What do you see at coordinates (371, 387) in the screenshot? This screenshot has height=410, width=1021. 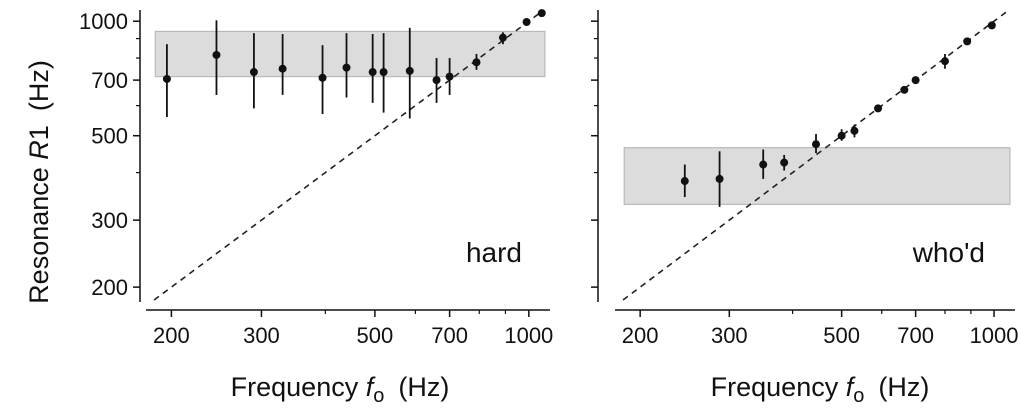 I see `x-axis-label-left-variable: f` at bounding box center [371, 387].